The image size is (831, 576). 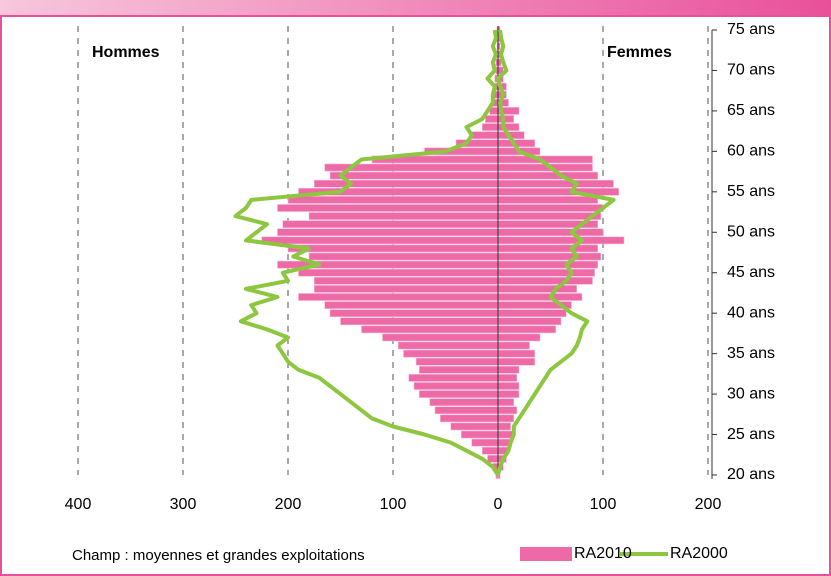 I want to click on legend-swatch, so click(x=546, y=554).